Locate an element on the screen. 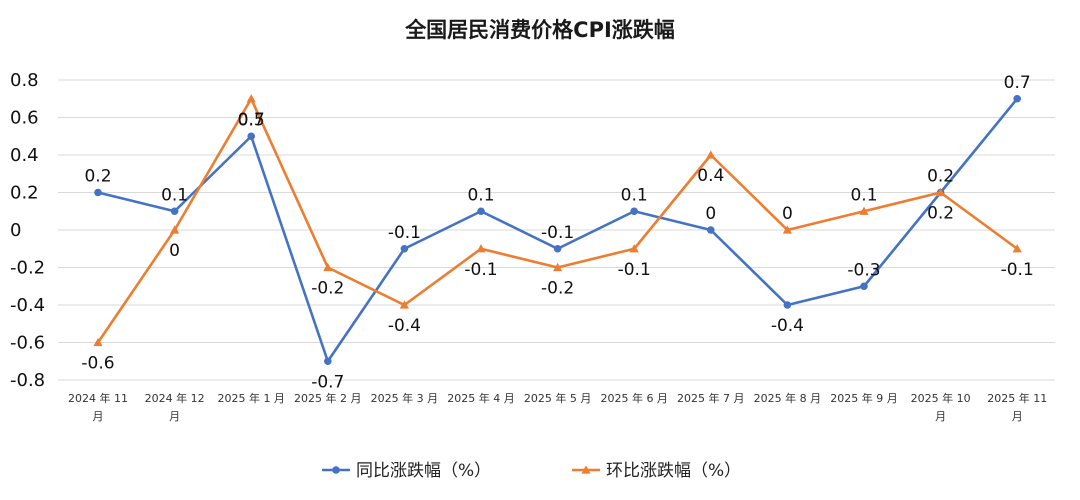 Image resolution: width=1080 pixels, height=500 pixels. x-tick-label: 2025 年 9 月 is located at coordinates (863, 398).